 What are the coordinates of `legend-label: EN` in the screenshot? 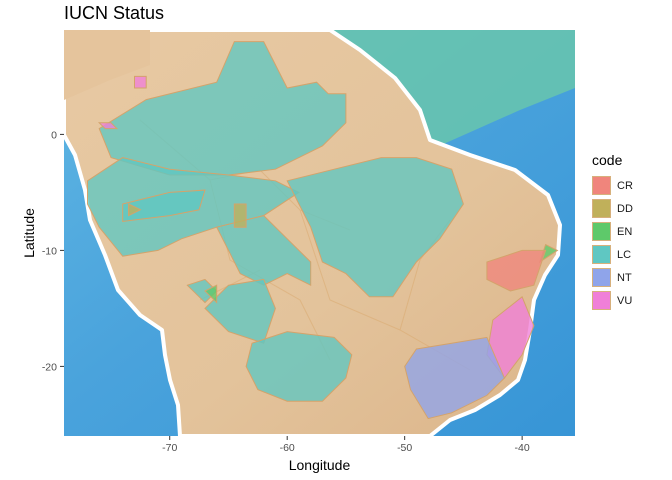 It's located at (625, 231).